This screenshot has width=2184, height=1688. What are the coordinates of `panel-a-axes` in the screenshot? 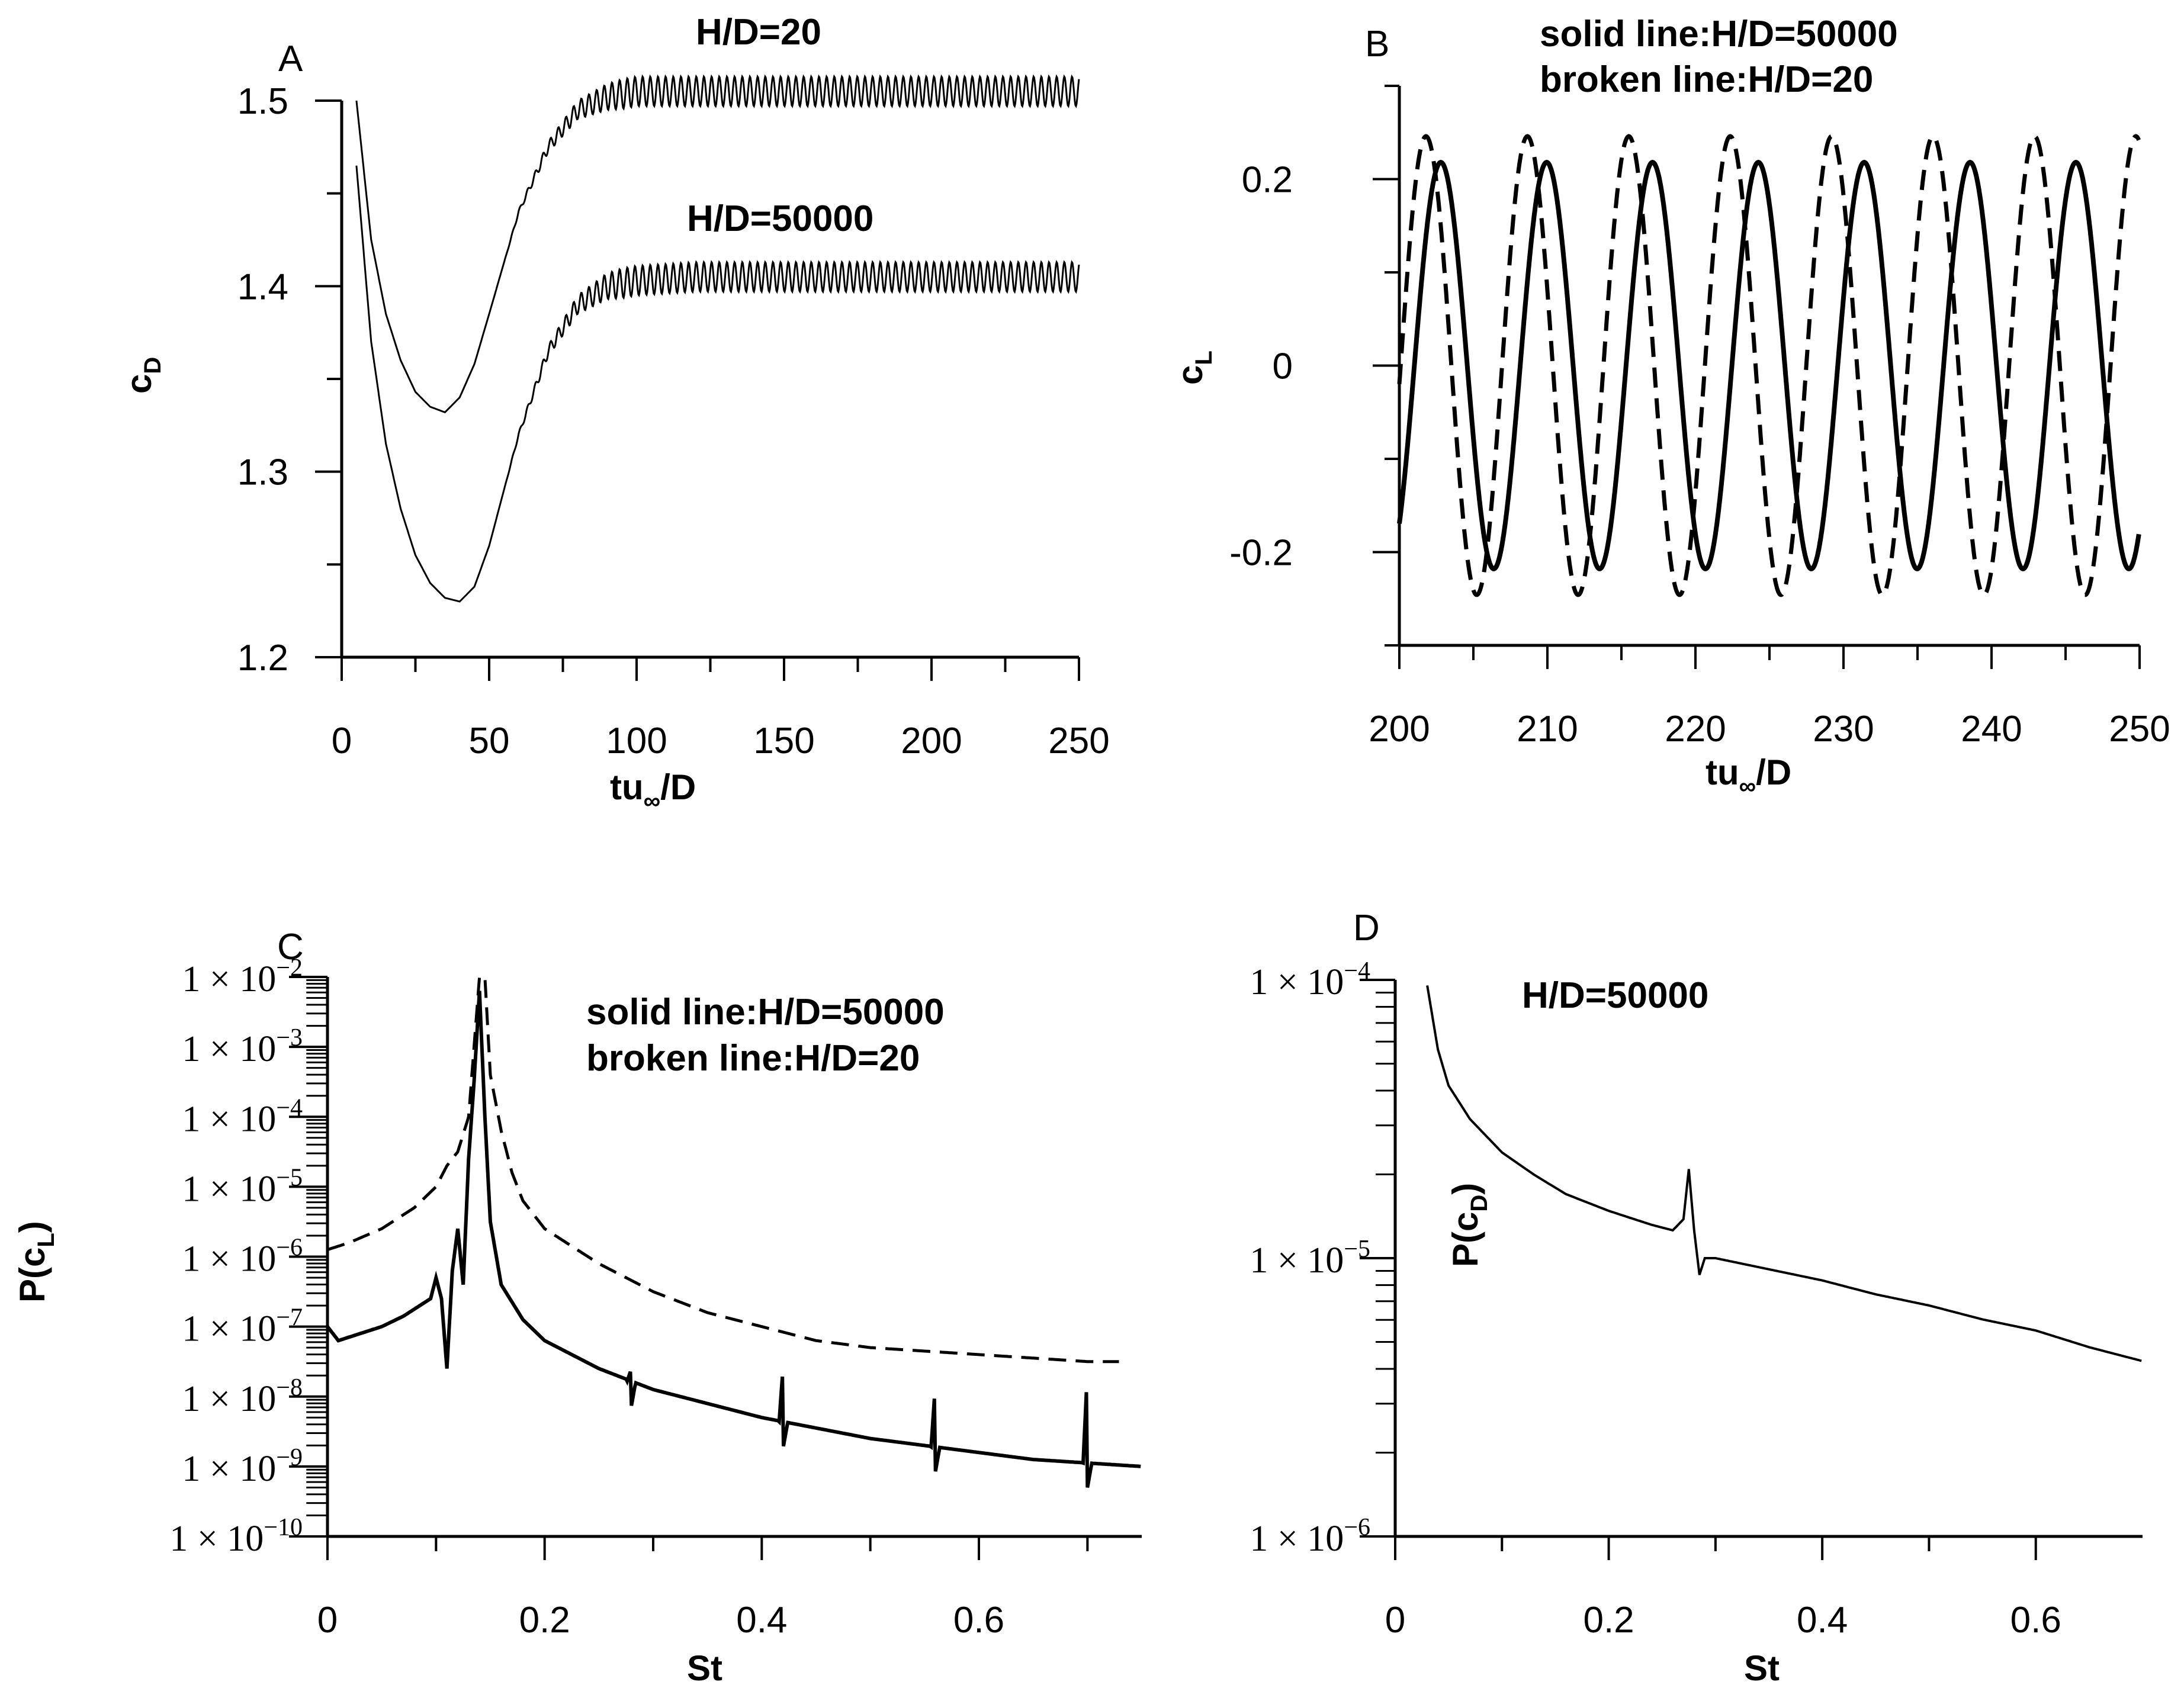 It's located at (709, 380).